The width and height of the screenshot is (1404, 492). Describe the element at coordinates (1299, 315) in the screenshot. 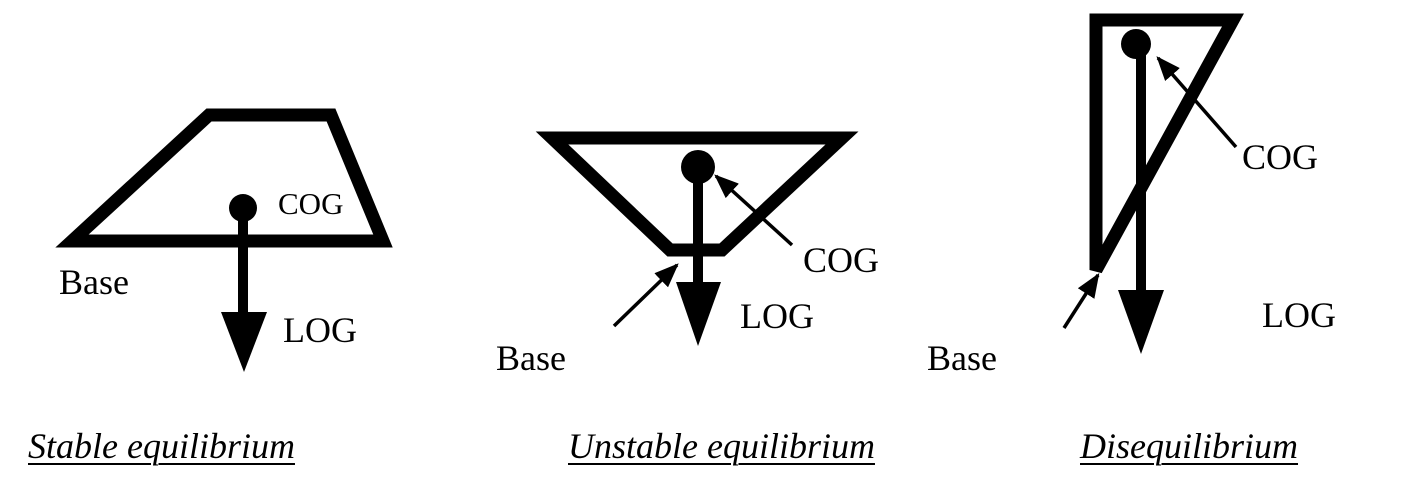

I see `disequilibrium-log-label: LOG` at that location.